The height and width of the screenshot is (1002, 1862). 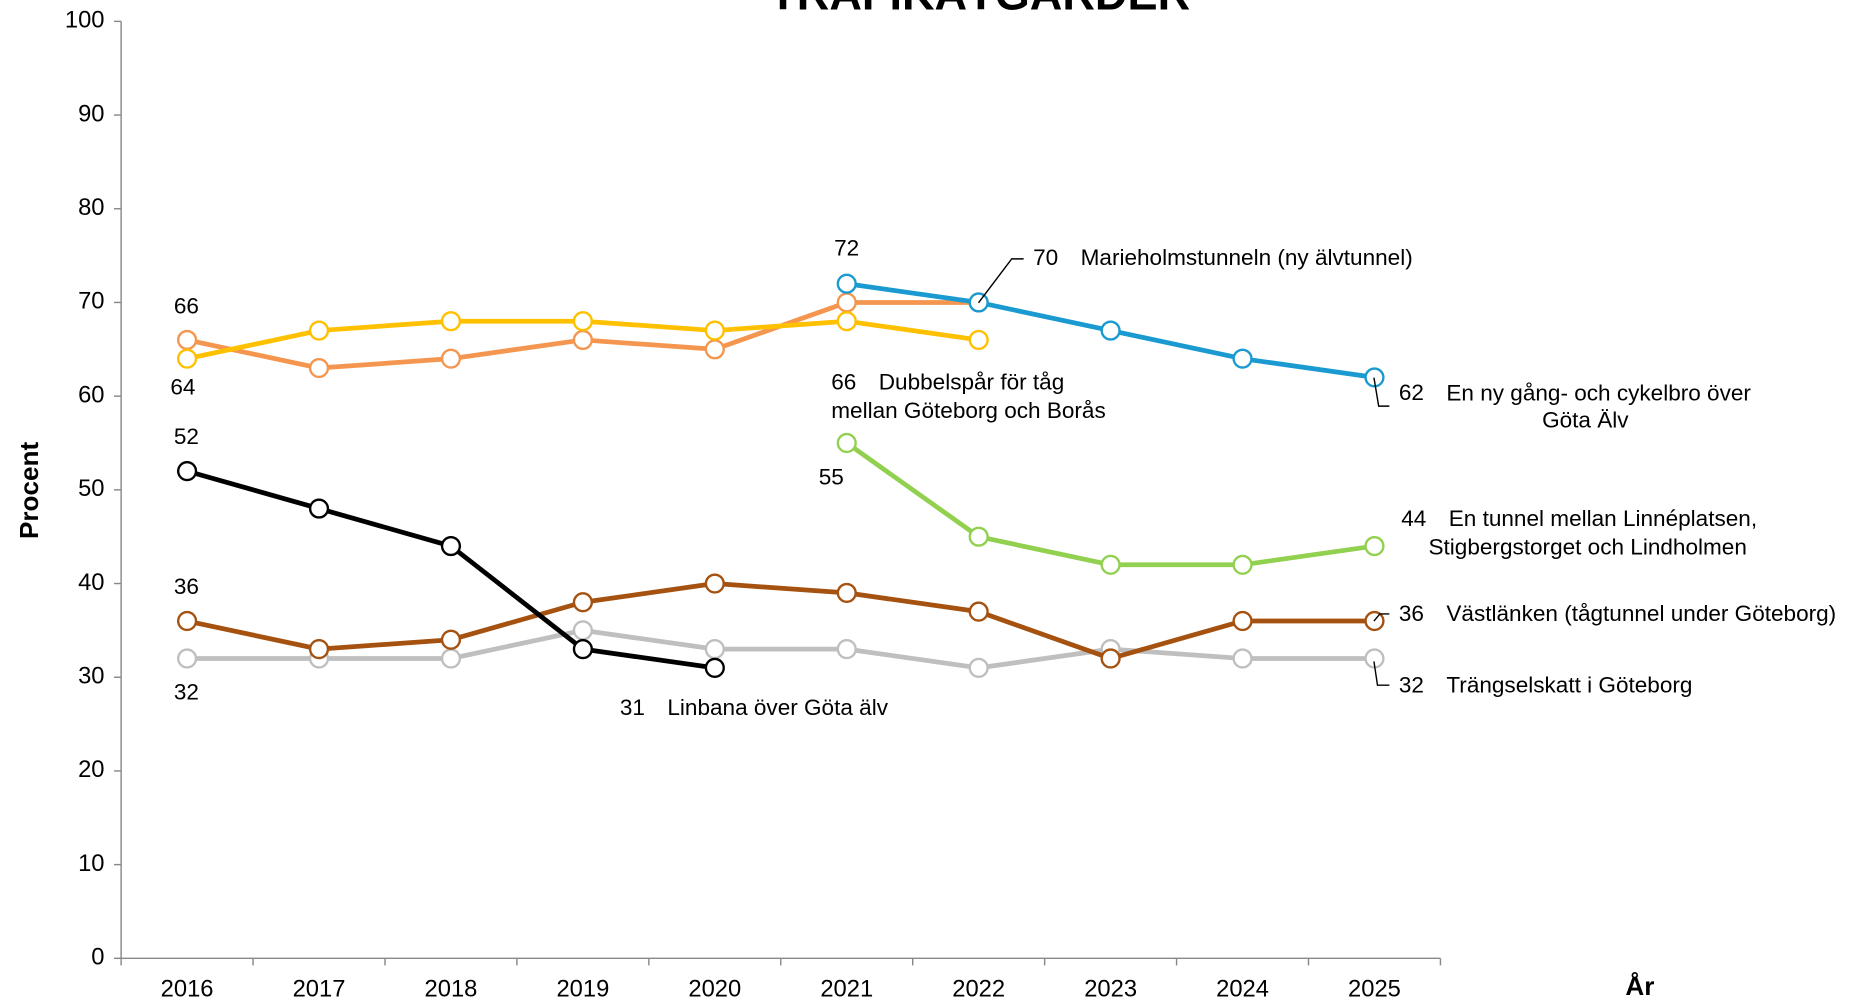 What do you see at coordinates (1569, 684) in the screenshot?
I see `series-label: Trängselskatt i Göteborg` at bounding box center [1569, 684].